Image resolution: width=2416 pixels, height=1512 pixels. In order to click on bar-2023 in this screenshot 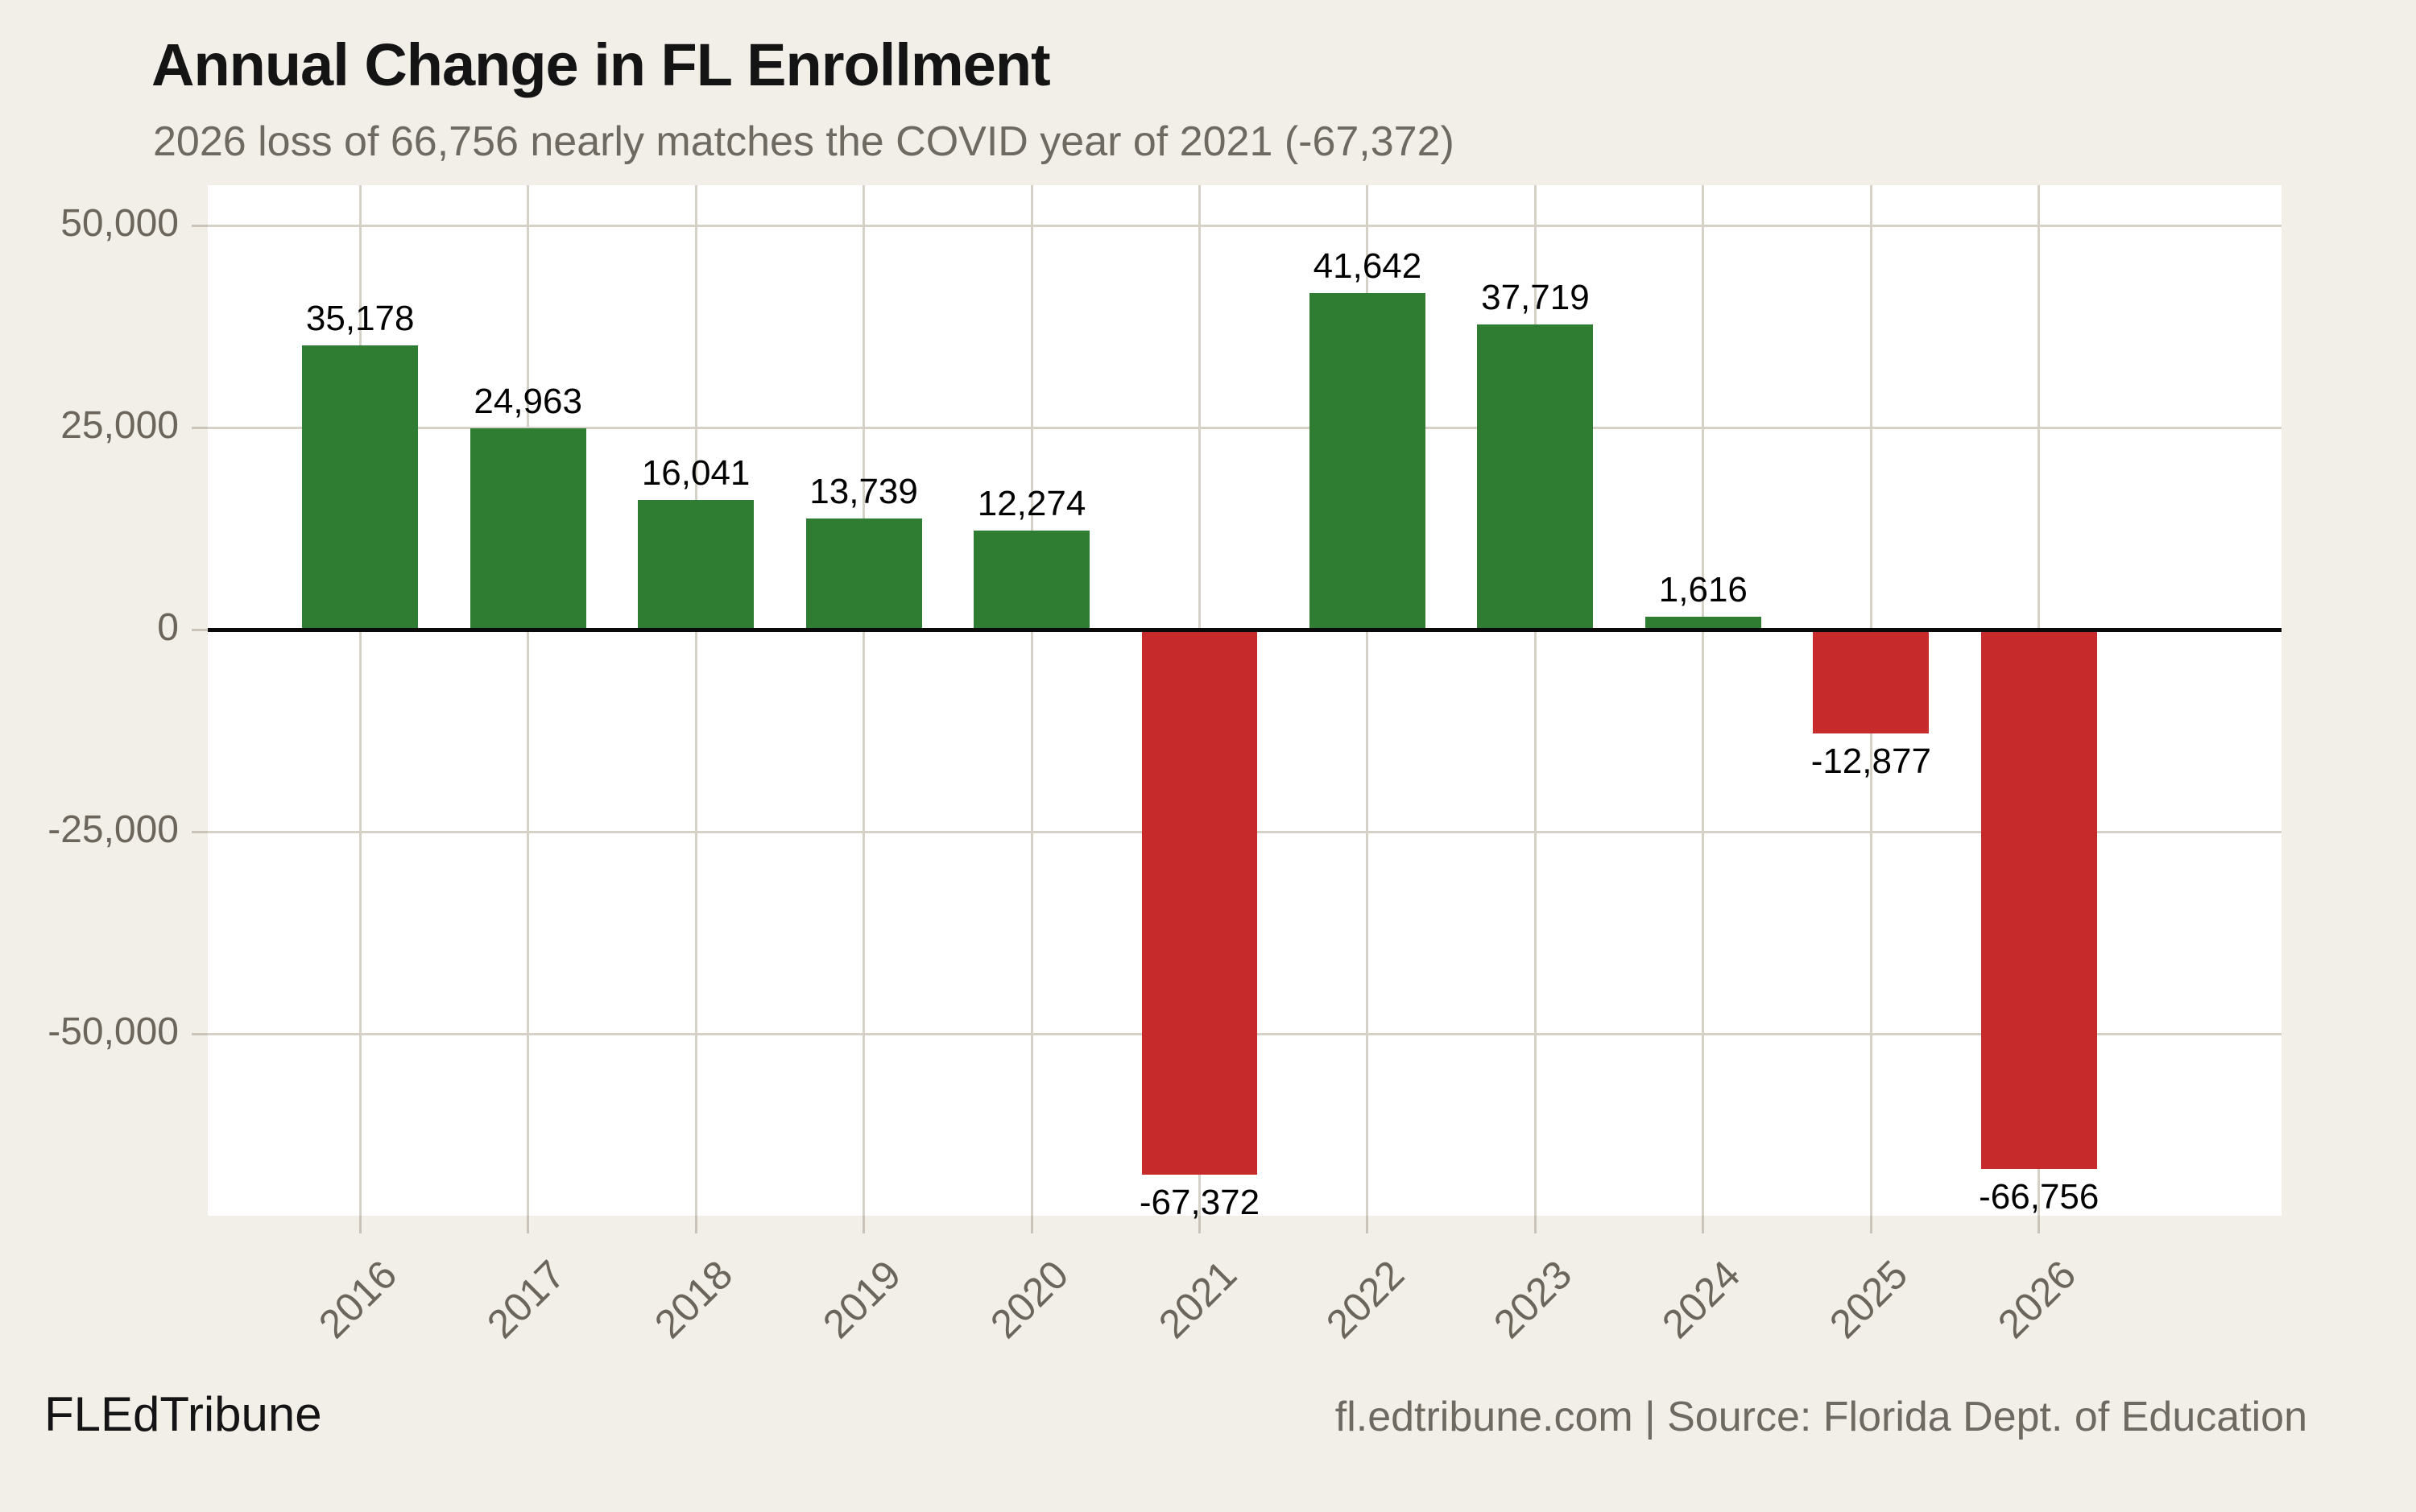, I will do `click(1535, 477)`.